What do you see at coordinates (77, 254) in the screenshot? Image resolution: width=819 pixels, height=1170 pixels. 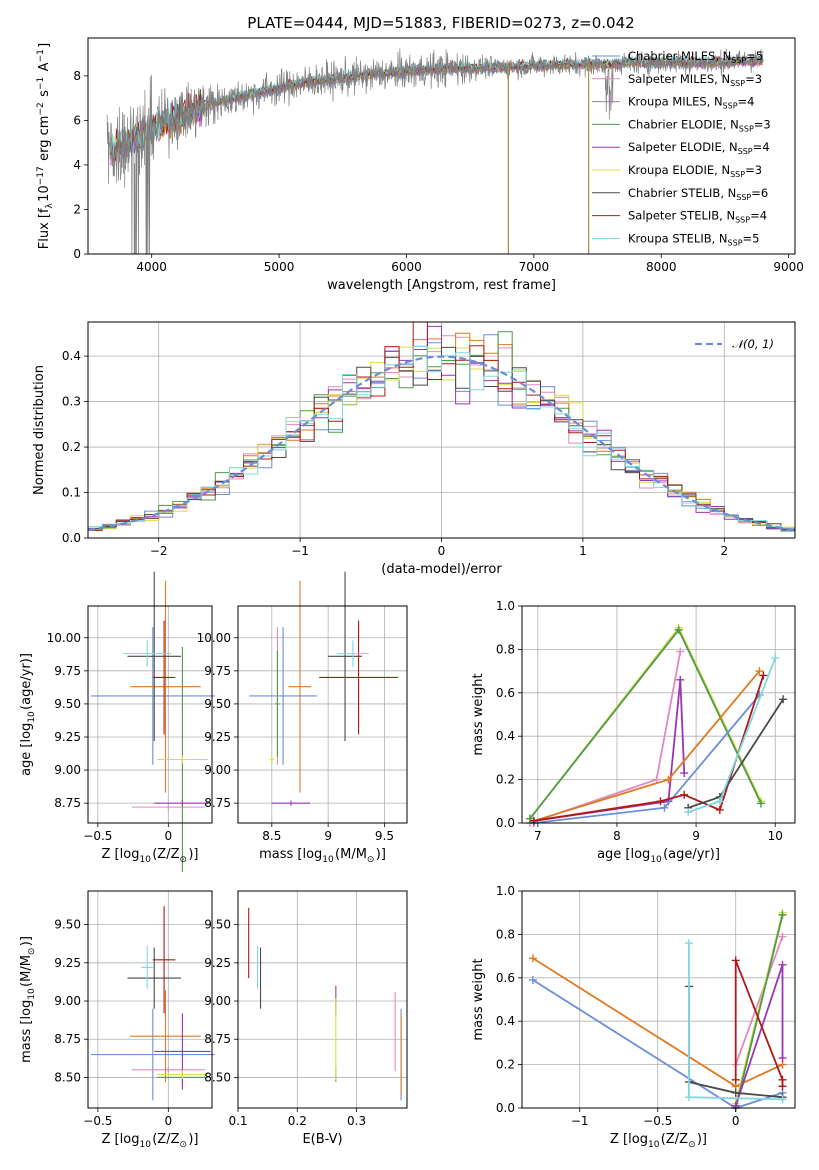 I see `y-tick-label: 0` at bounding box center [77, 254].